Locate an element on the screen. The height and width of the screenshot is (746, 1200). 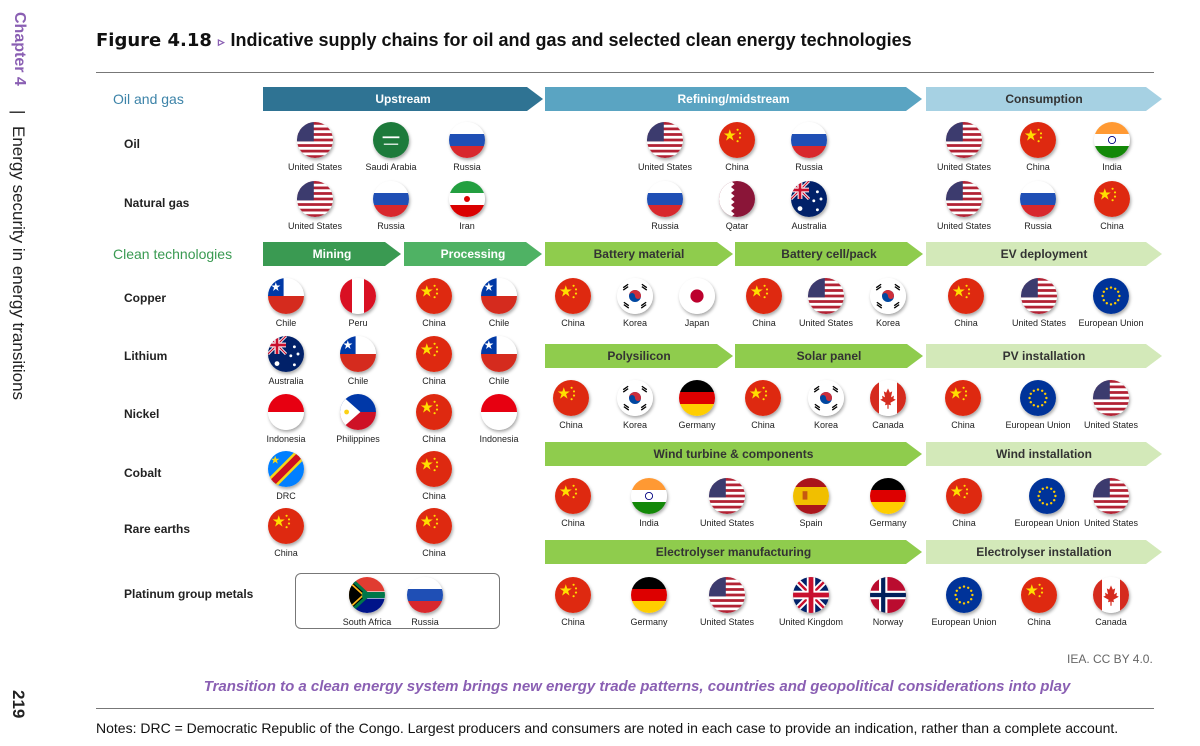
country-label: Australia is located at coordinates (286, 381).